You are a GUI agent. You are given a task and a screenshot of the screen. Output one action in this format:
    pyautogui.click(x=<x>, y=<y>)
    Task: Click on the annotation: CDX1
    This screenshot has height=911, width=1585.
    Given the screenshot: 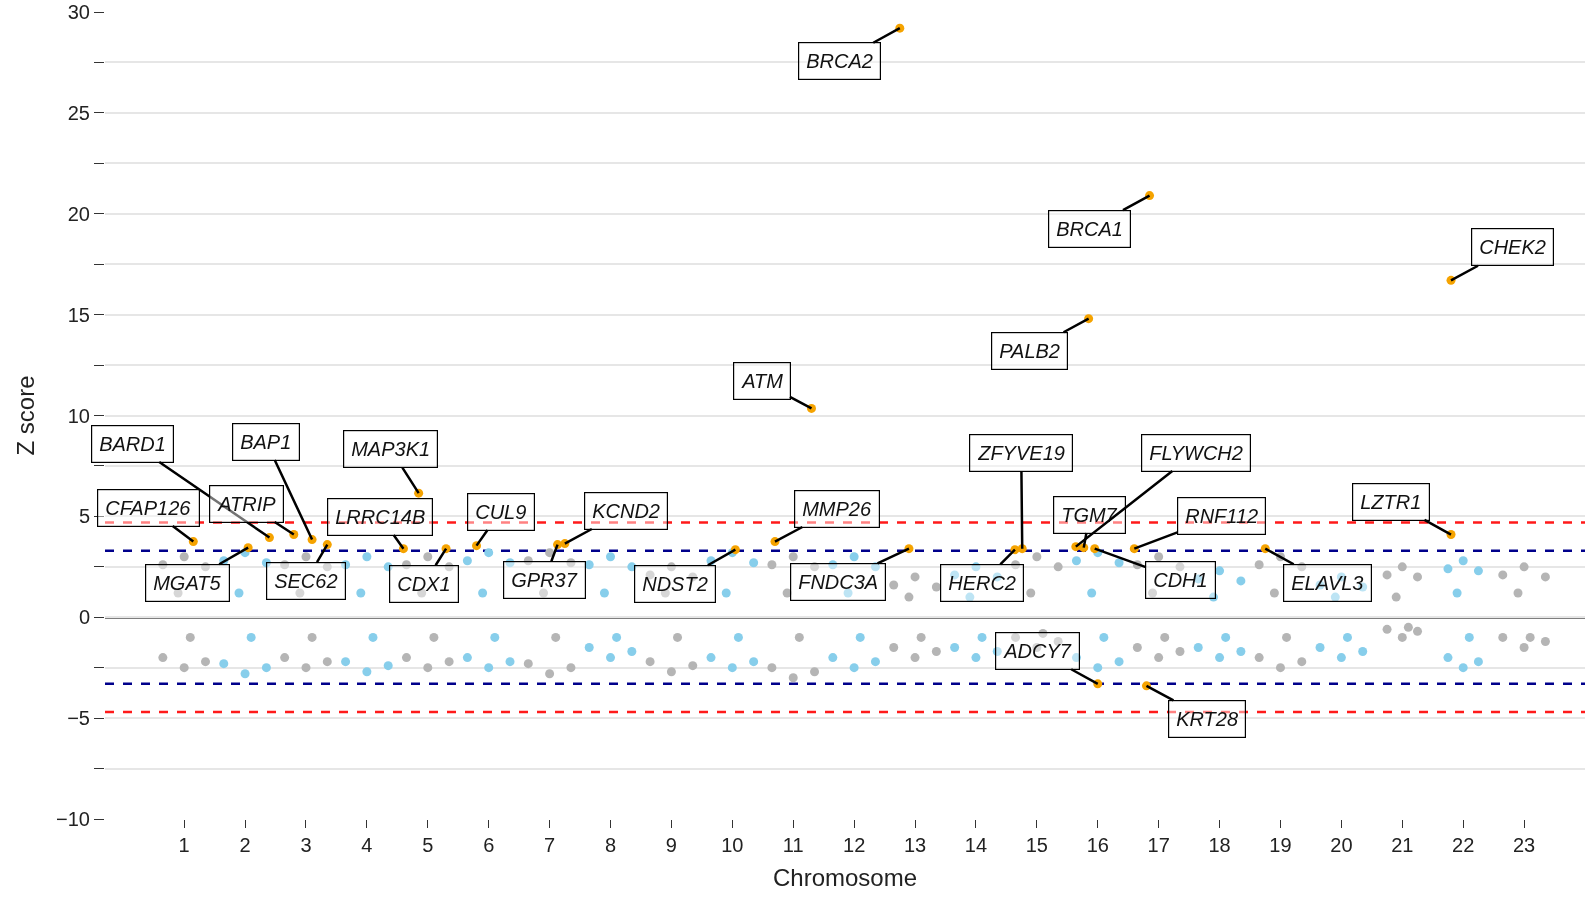 What is the action you would take?
    pyautogui.click(x=424, y=584)
    